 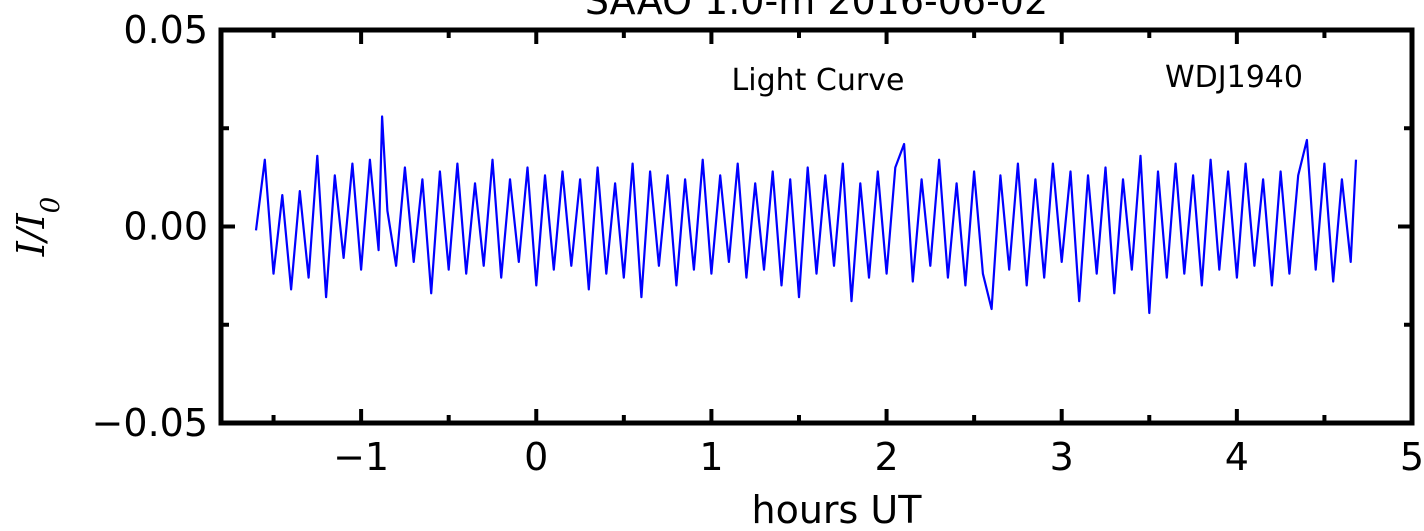 I want to click on x-tick-label: 5, so click(x=1412, y=457).